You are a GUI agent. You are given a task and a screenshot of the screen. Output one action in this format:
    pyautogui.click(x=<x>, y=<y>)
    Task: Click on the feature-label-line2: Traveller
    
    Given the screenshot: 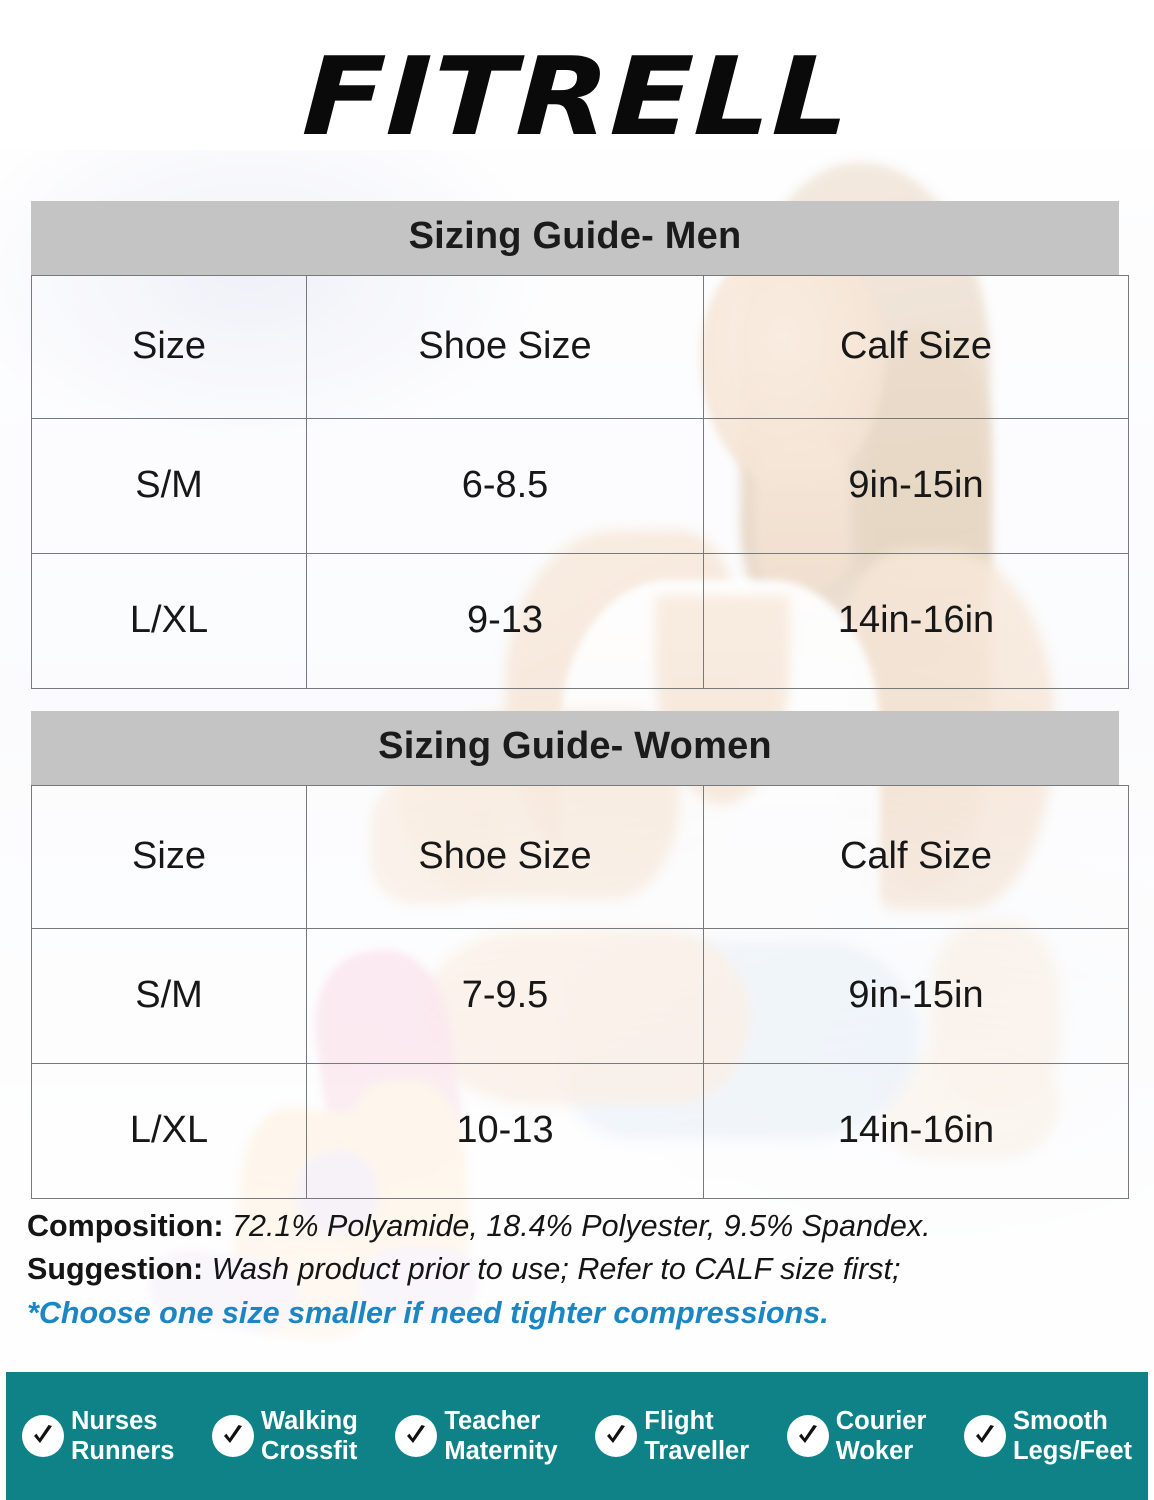 What is the action you would take?
    pyautogui.click(x=697, y=1451)
    